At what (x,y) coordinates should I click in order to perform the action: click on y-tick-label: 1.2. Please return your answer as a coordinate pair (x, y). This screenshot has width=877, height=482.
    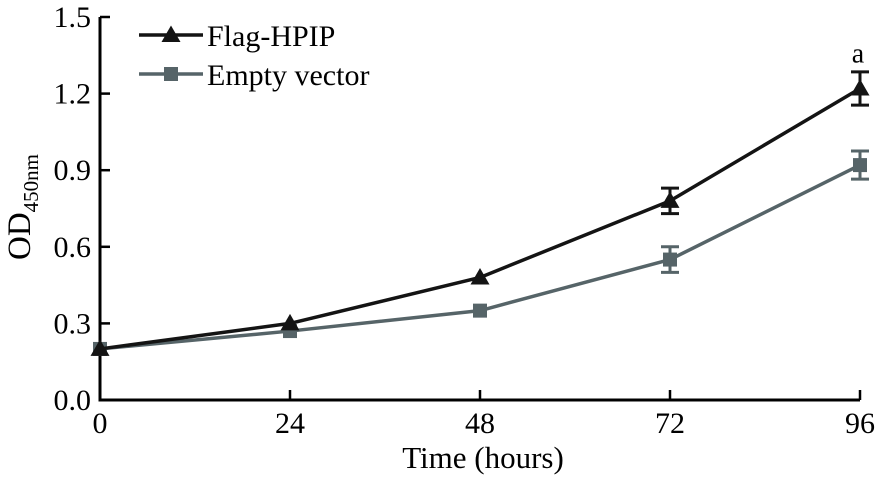
    Looking at the image, I should click on (73, 94).